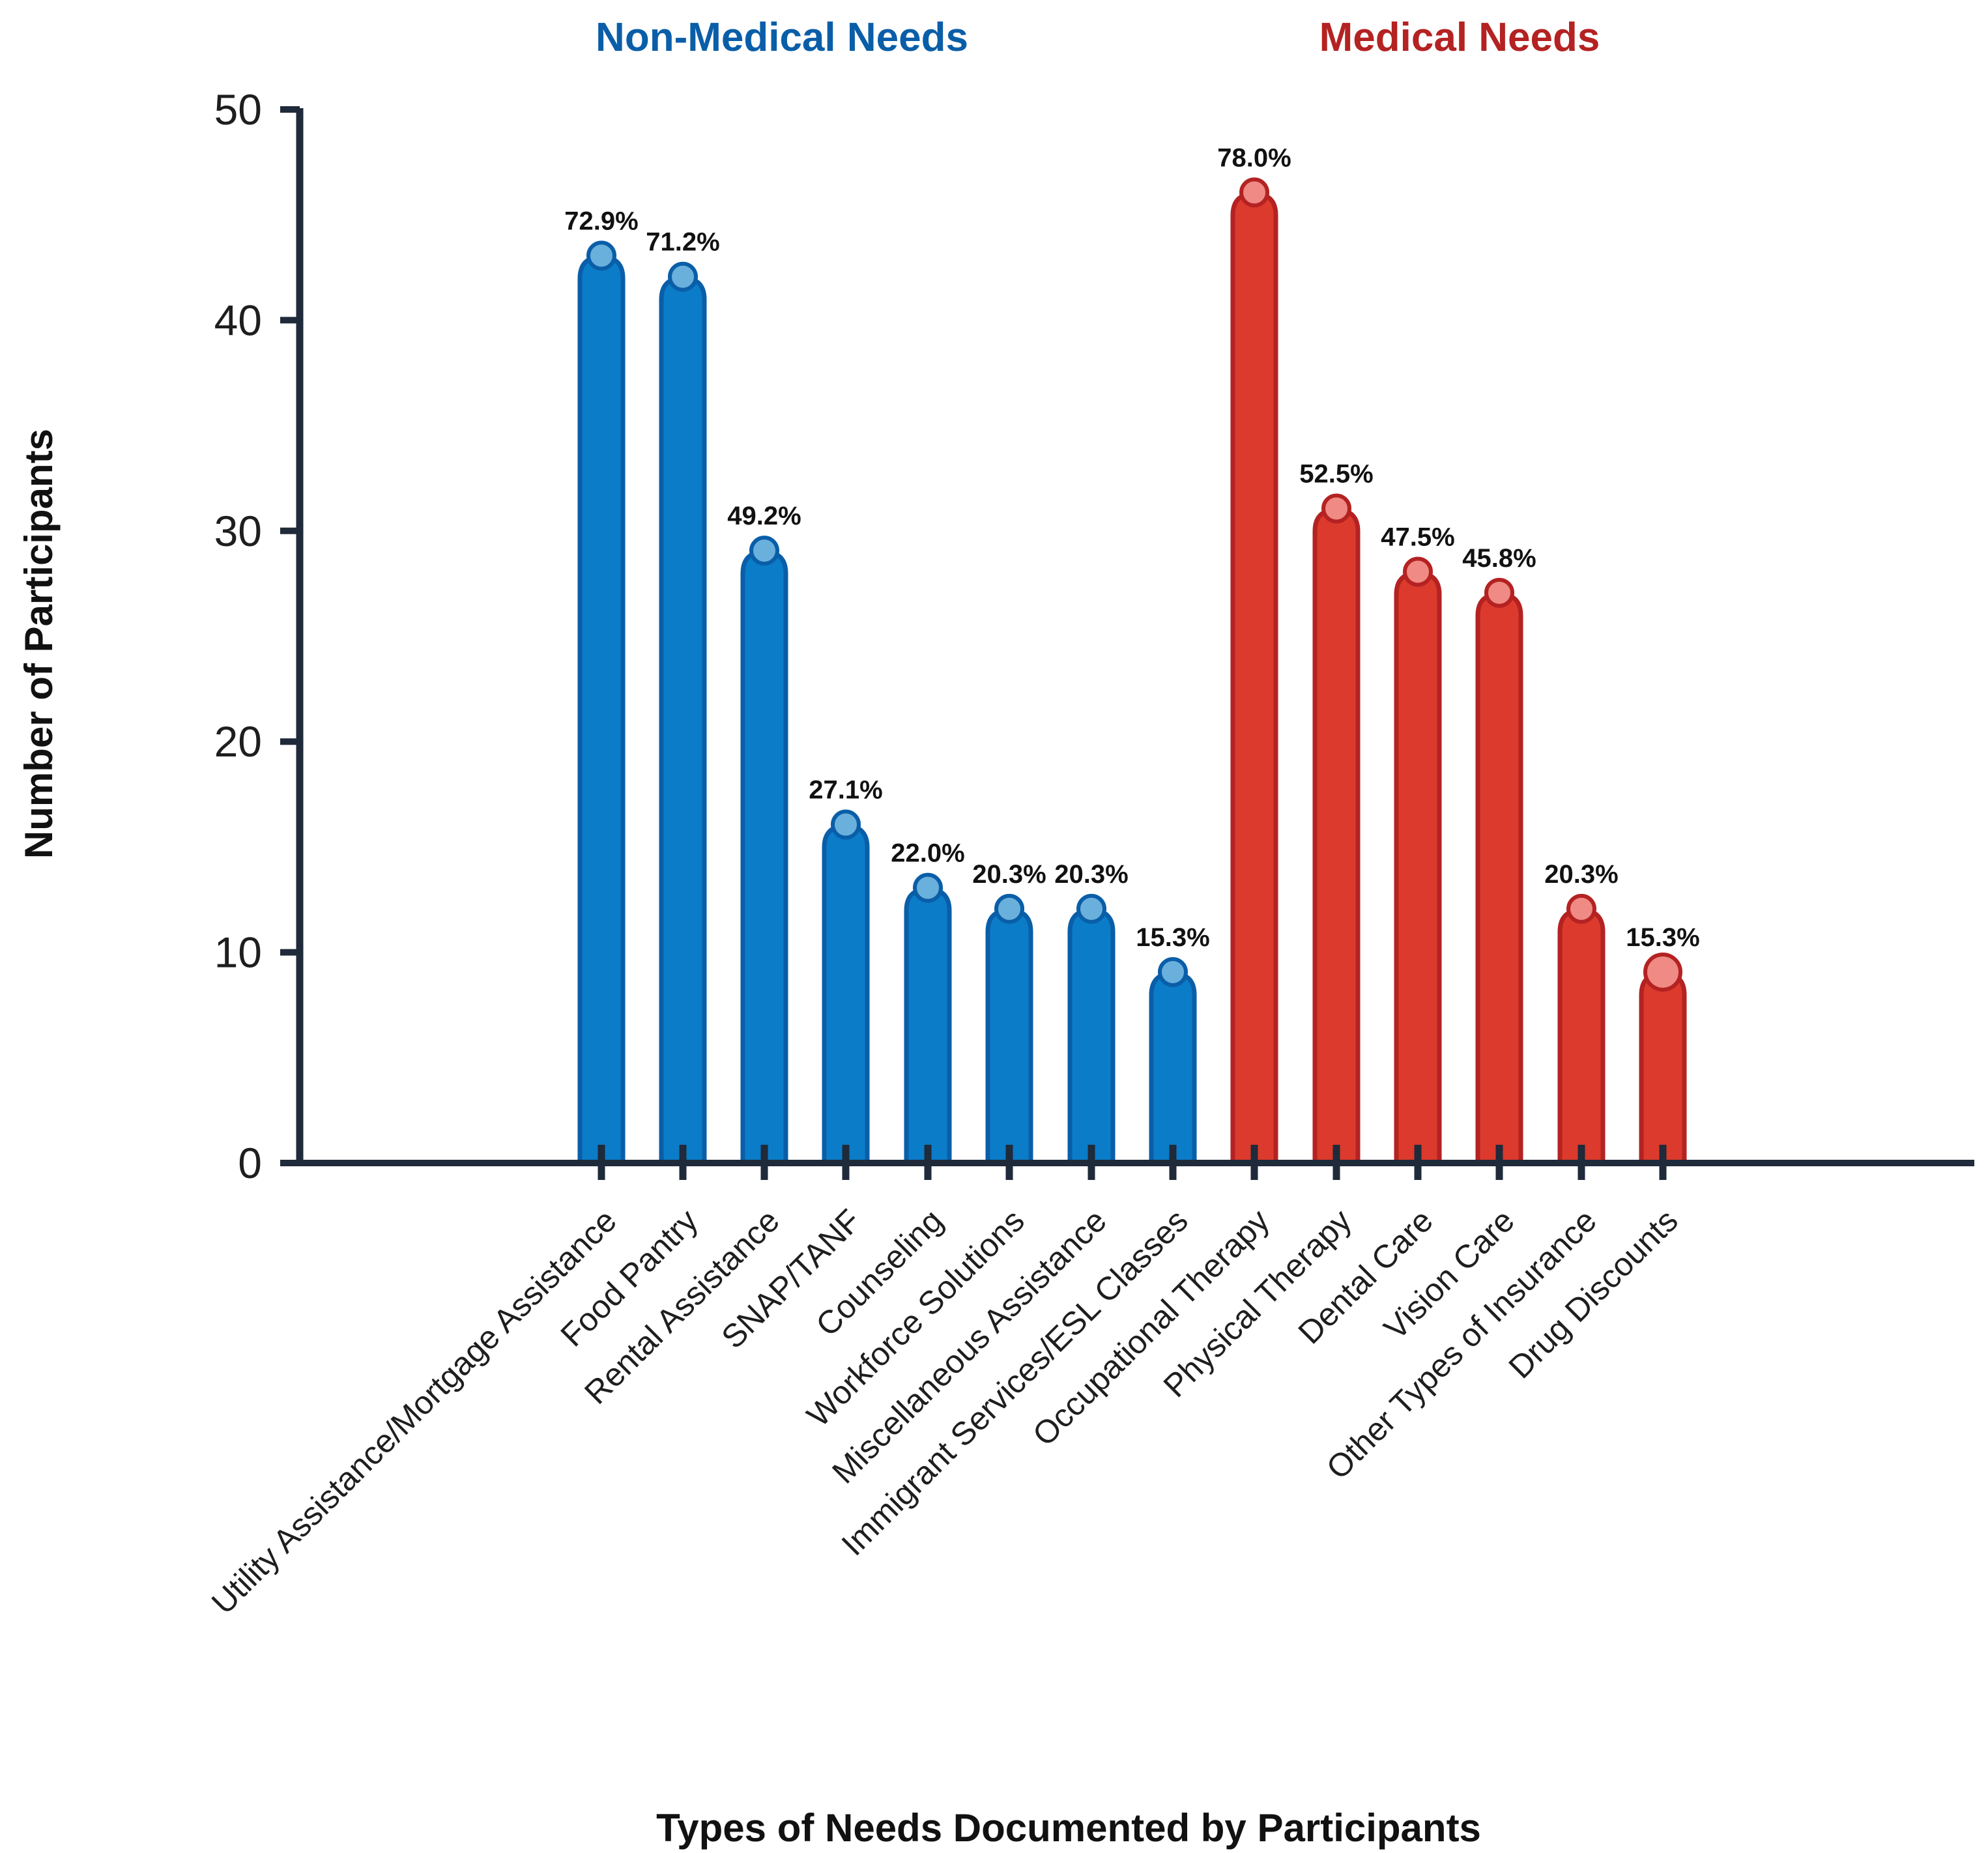 This screenshot has height=1853, width=1988. Describe the element at coordinates (601, 221) in the screenshot. I see `data-label: 72.9%` at that location.